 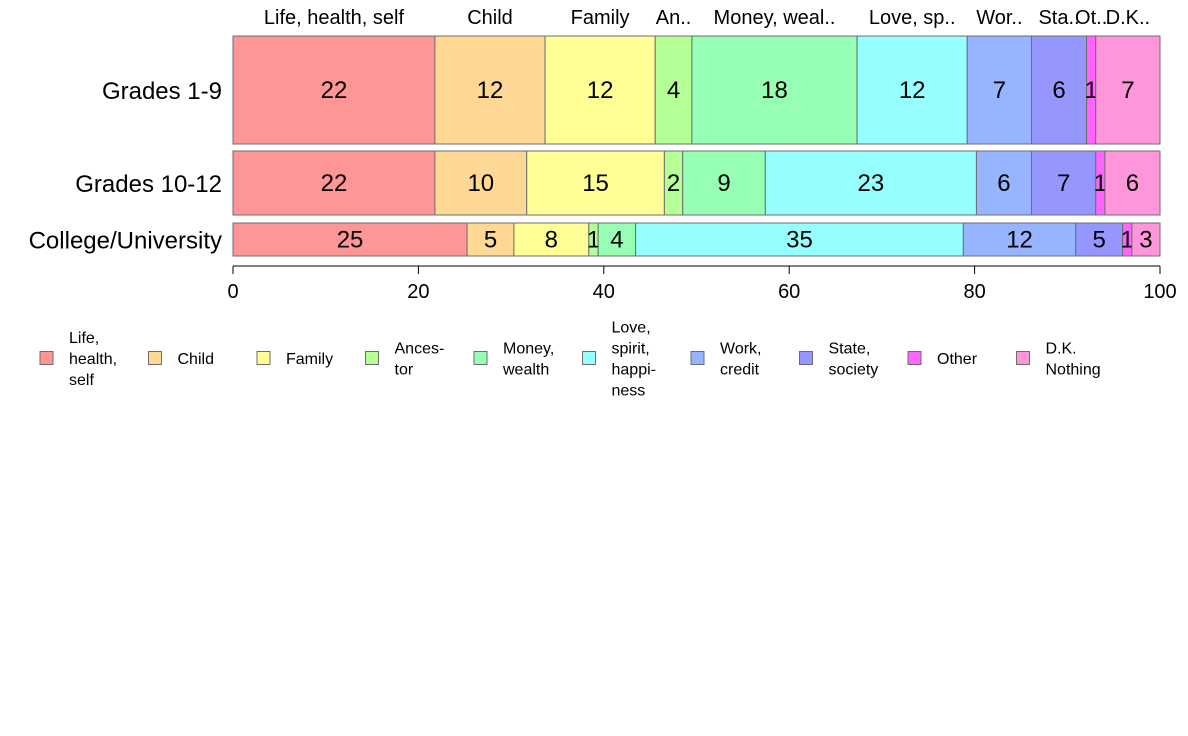 I want to click on legend-label: Love,, so click(x=631, y=328).